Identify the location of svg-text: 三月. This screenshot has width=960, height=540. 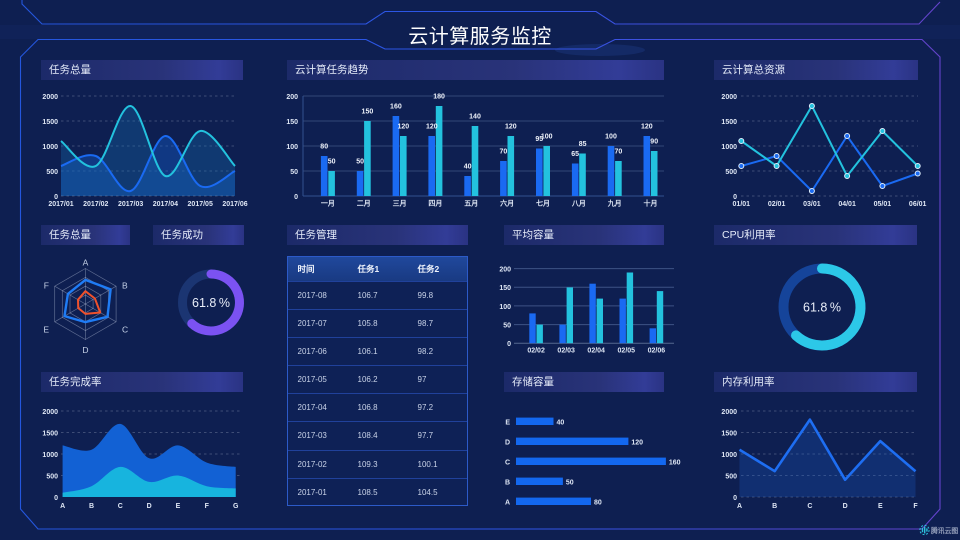
(400, 204).